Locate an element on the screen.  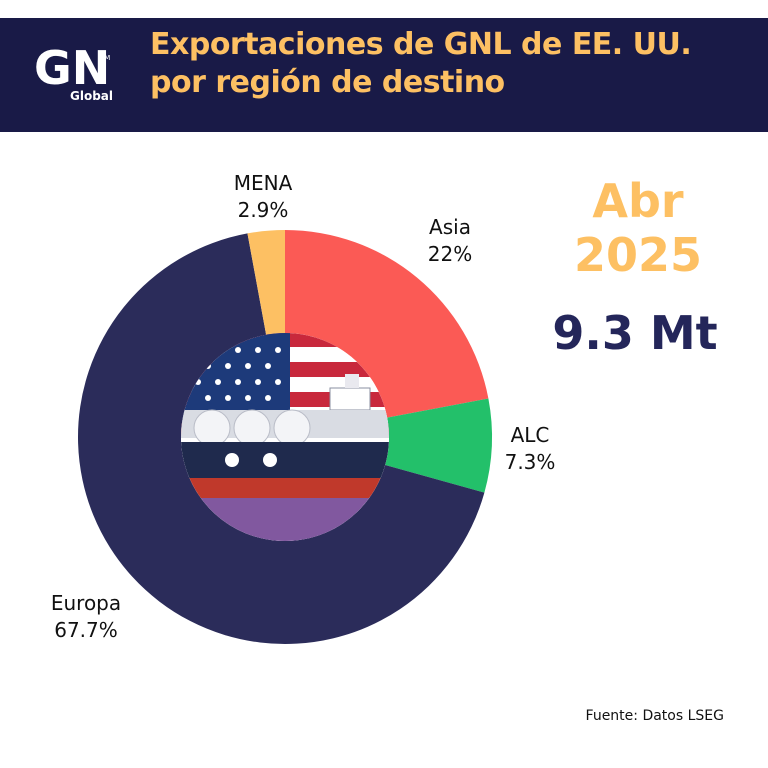
gn-global-logo: GN TM Global is located at coordinates (73, 72).